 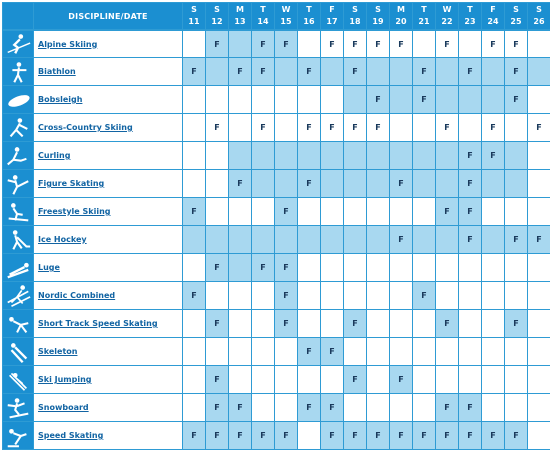 I want to click on date-label: 14, so click(x=263, y=21).